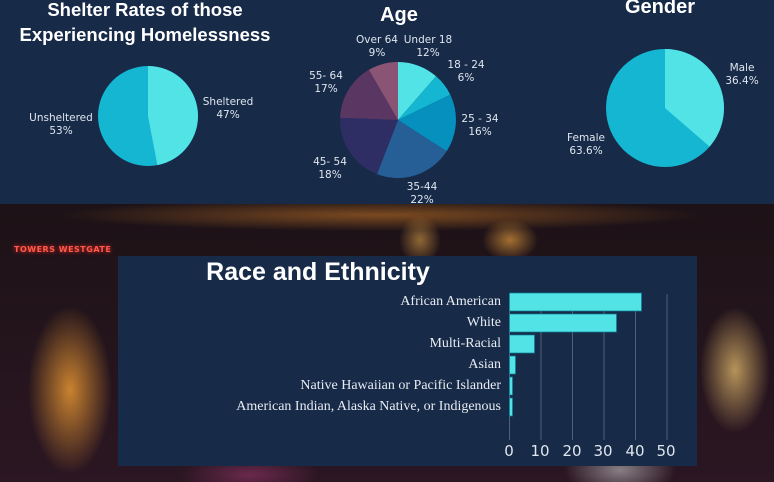 This screenshot has height=482, width=774. What do you see at coordinates (563, 323) in the screenshot?
I see `bar-white` at bounding box center [563, 323].